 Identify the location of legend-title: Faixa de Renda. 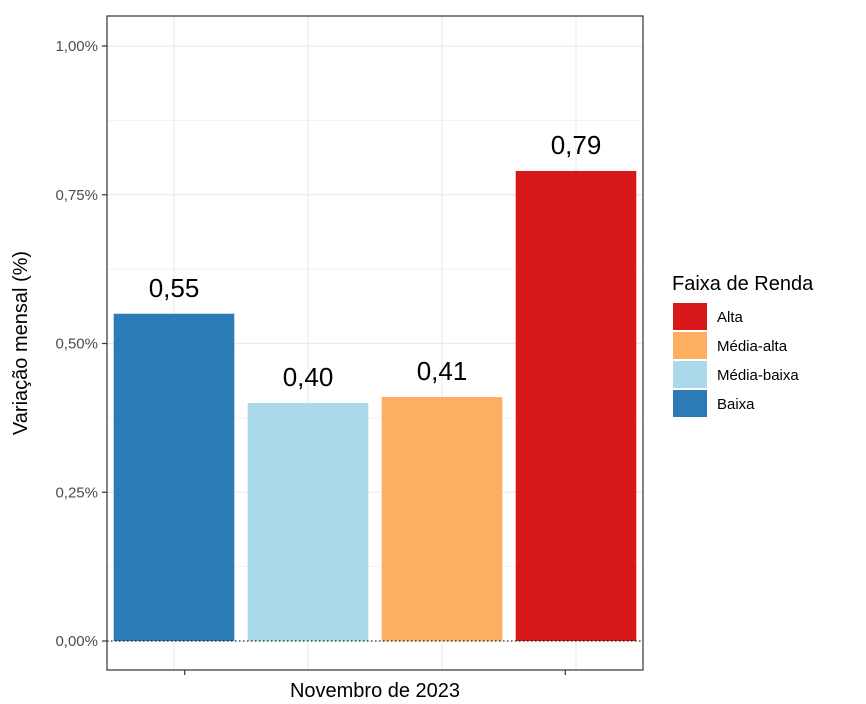
(743, 284).